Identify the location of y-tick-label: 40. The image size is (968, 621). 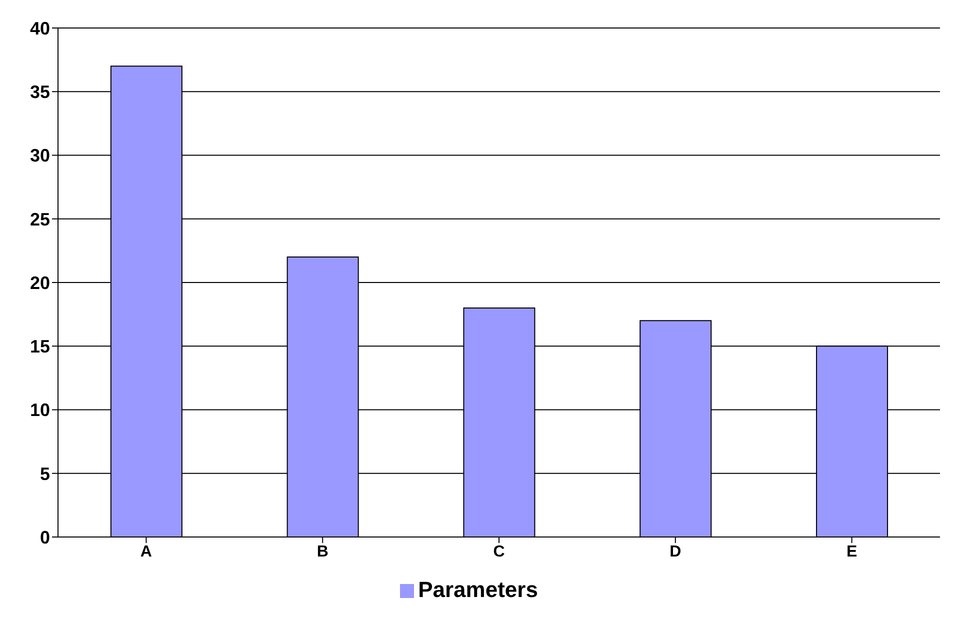
(40, 28).